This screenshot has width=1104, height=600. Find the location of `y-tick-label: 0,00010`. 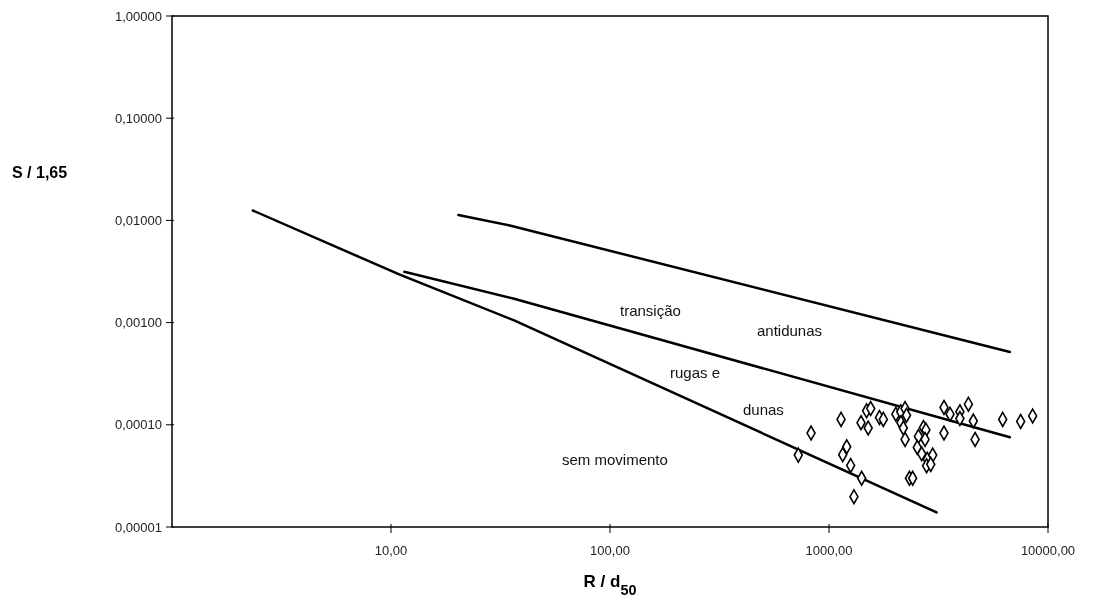

y-tick-label: 0,00010 is located at coordinates (138, 425).